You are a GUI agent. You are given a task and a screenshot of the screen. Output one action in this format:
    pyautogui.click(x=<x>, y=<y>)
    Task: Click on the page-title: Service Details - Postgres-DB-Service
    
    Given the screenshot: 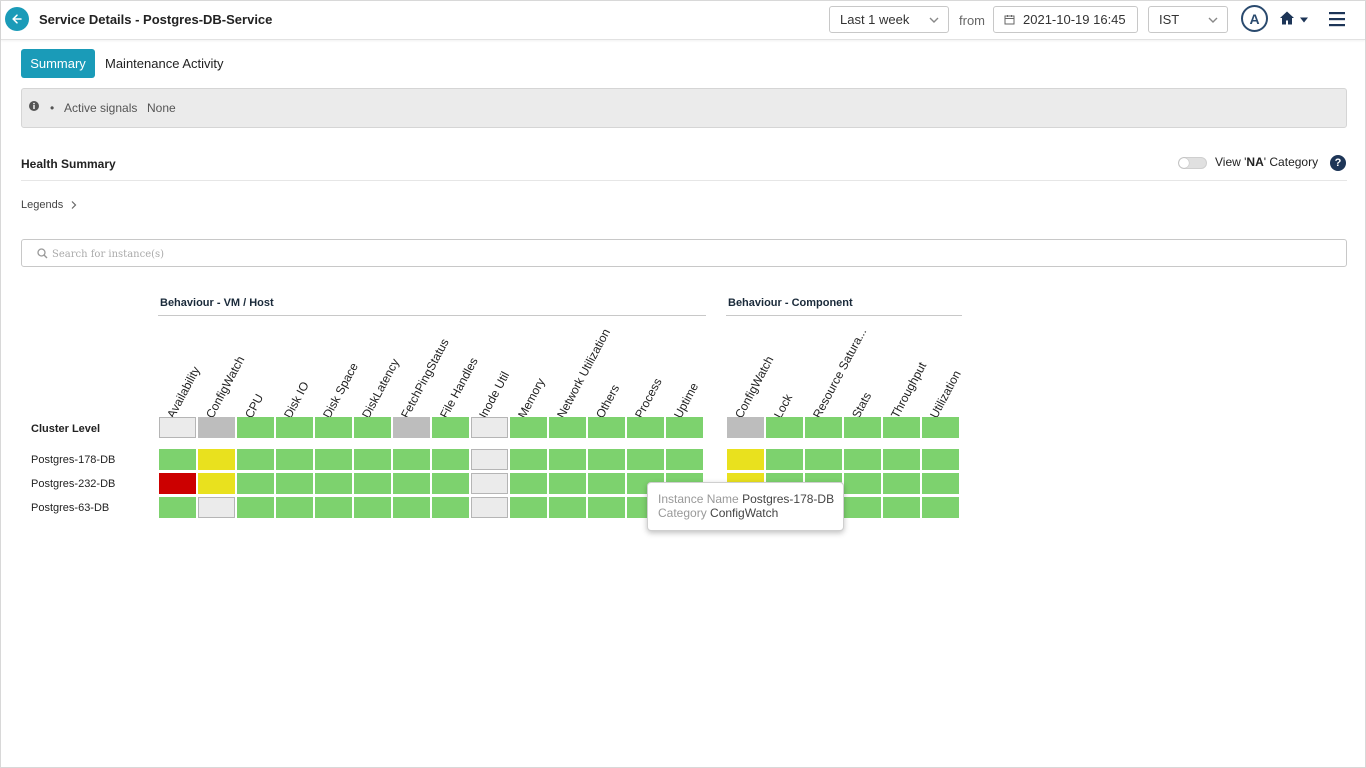 What is the action you would take?
    pyautogui.click(x=156, y=19)
    